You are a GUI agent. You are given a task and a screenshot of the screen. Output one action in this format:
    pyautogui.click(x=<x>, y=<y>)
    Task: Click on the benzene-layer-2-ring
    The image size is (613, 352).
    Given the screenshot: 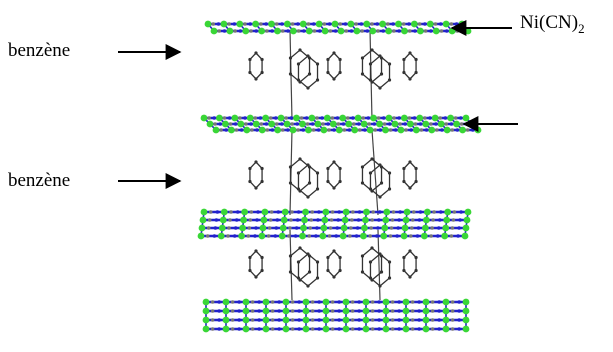 What is the action you would take?
    pyautogui.click(x=334, y=175)
    